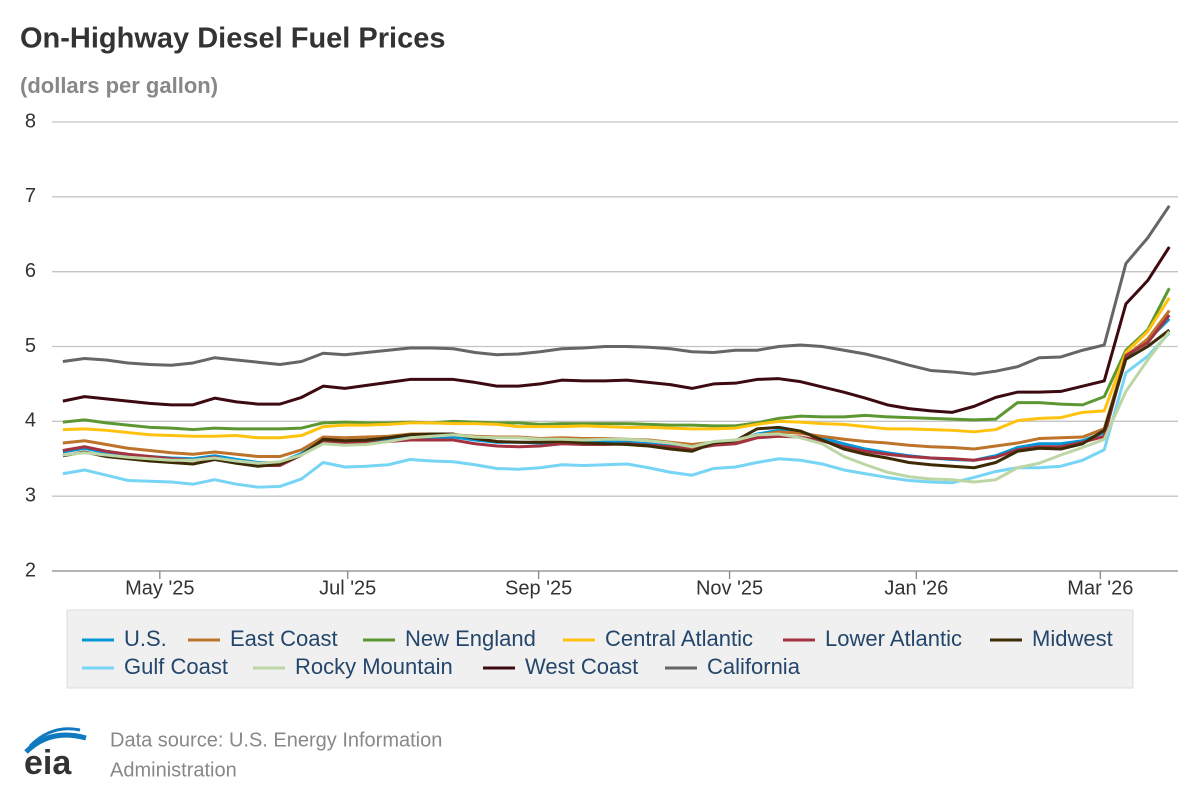 The height and width of the screenshot is (805, 1200). I want to click on y-tick-label: 8, so click(30, 121).